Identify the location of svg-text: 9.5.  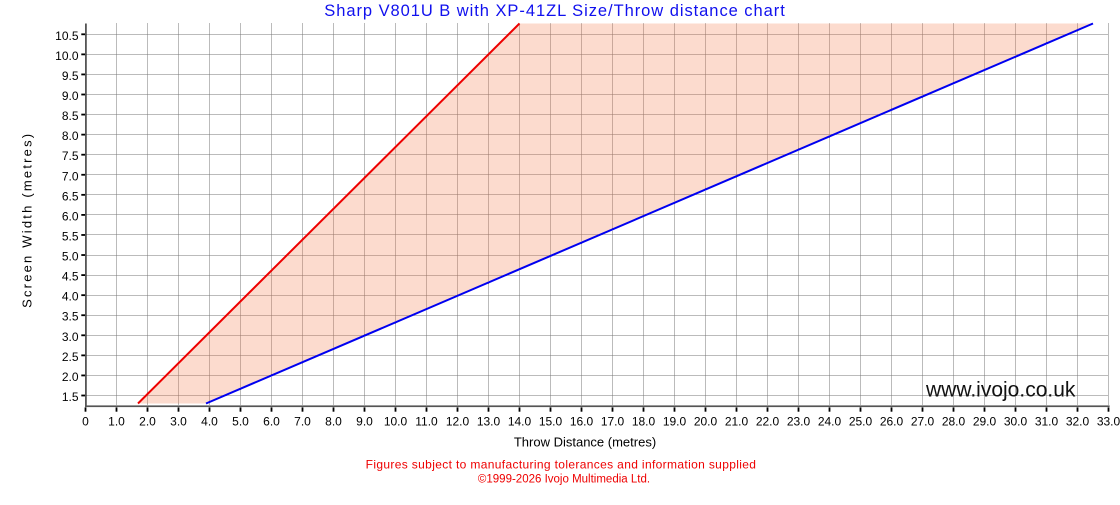
(70, 76).